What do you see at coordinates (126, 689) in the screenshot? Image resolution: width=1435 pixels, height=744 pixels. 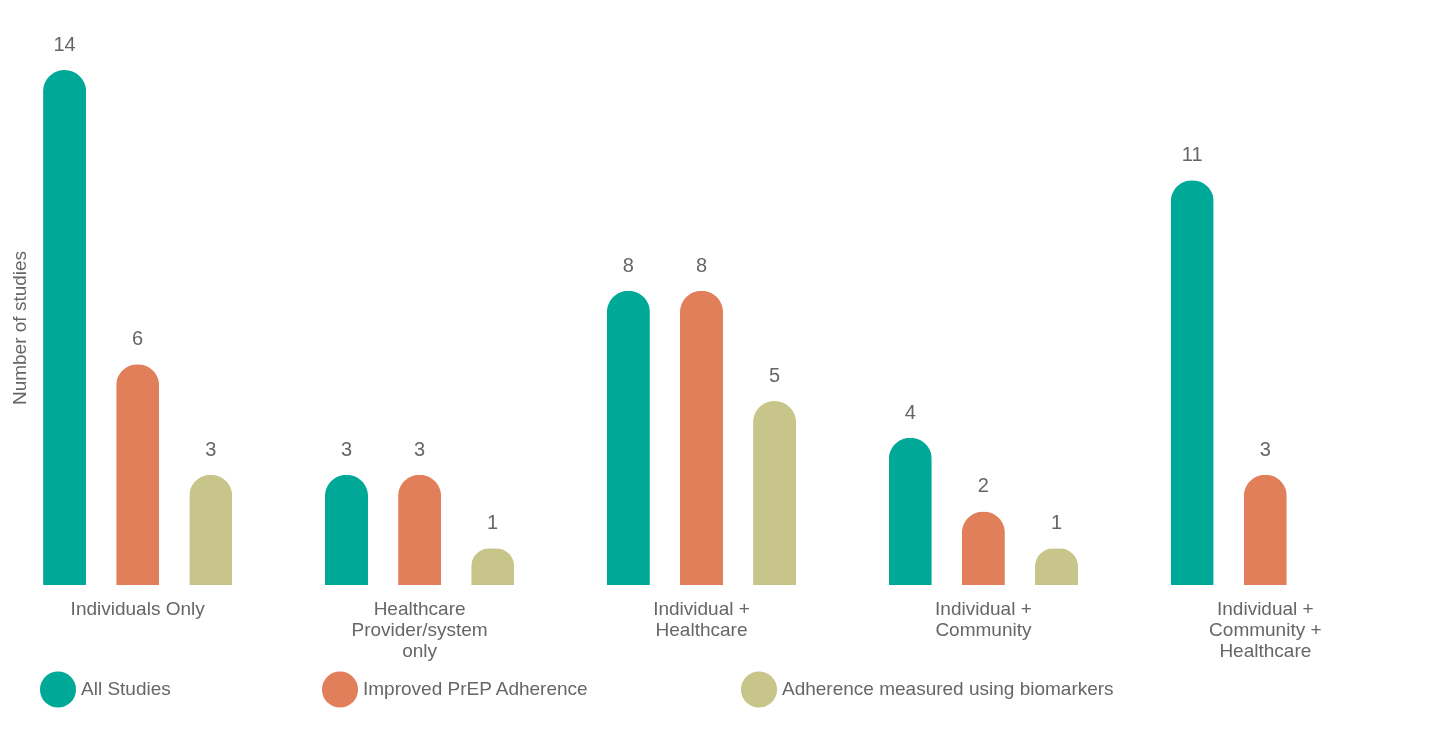 I see `legend-label: All Studies` at bounding box center [126, 689].